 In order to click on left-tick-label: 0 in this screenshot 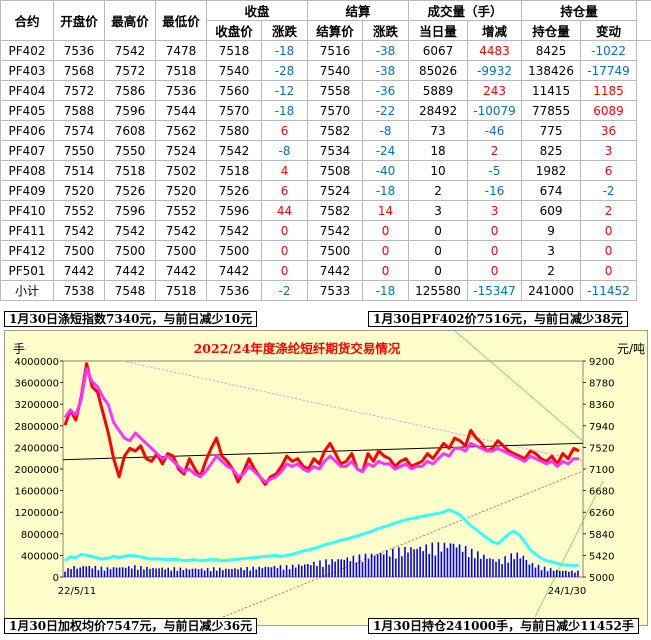, I will do `click(56, 578)`.